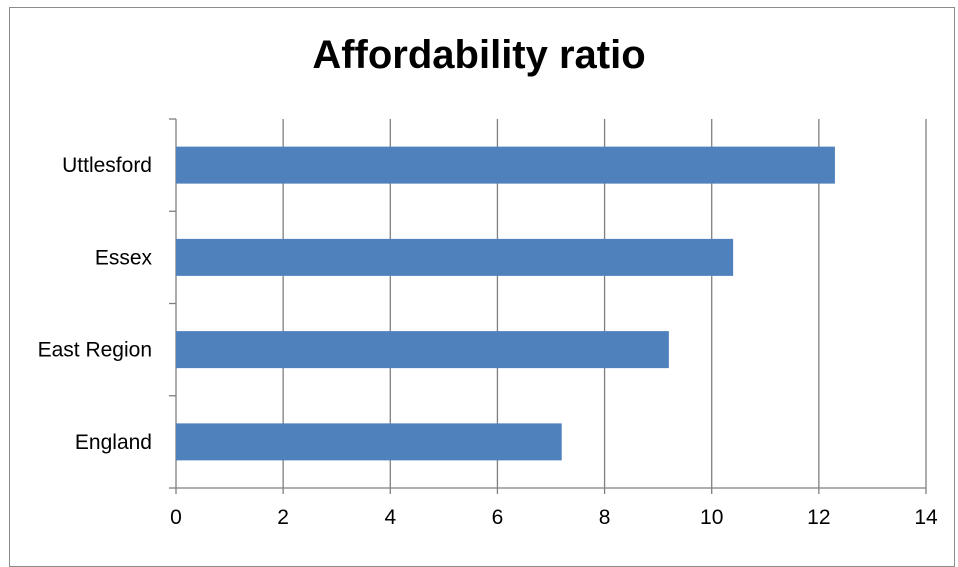 The height and width of the screenshot is (567, 958). I want to click on x-tick-label: 4, so click(390, 517).